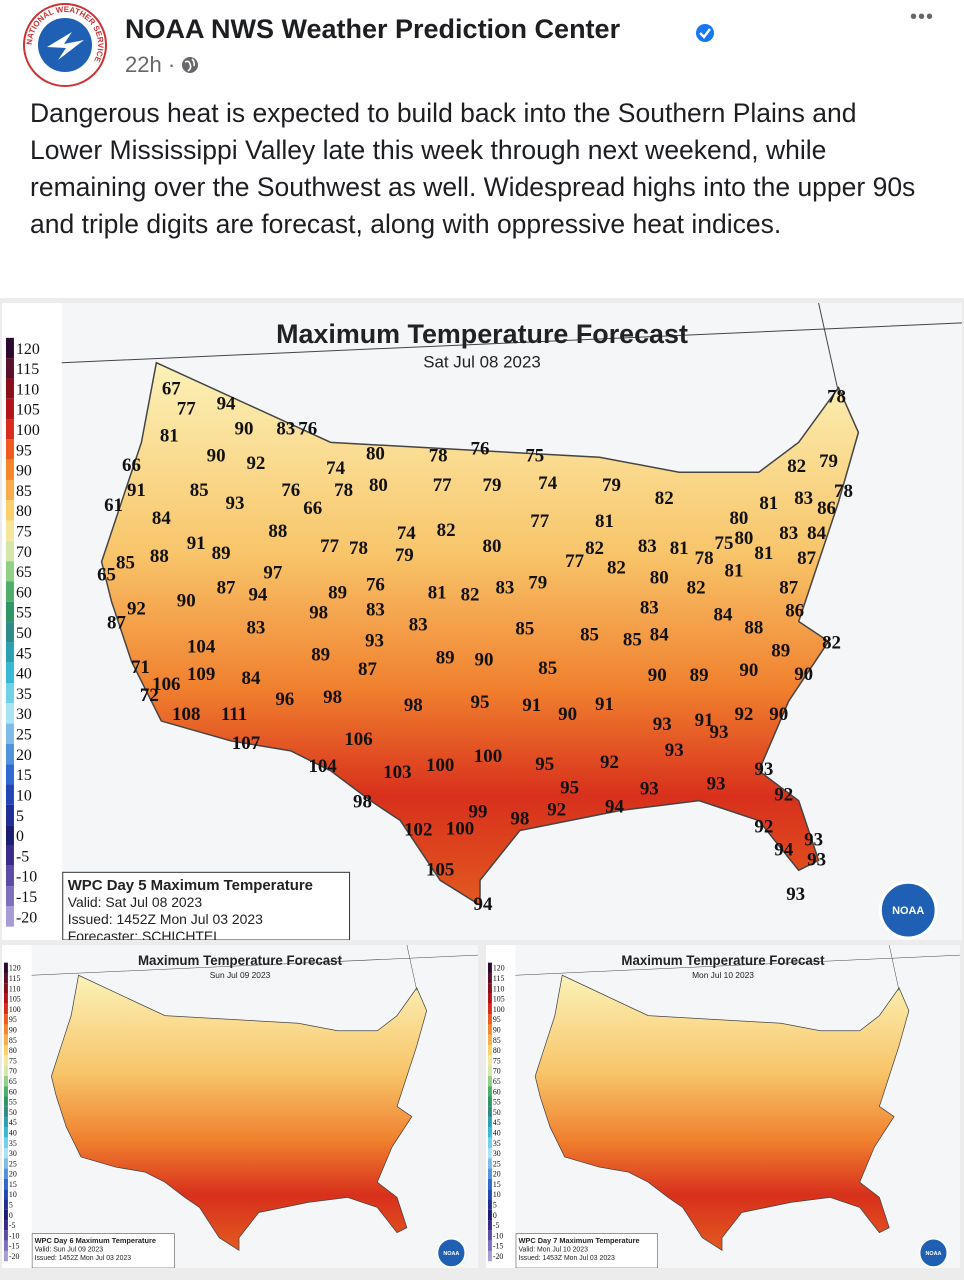 This screenshot has height=1280, width=964. What do you see at coordinates (803, 674) in the screenshot?
I see `temperature-label: 90` at bounding box center [803, 674].